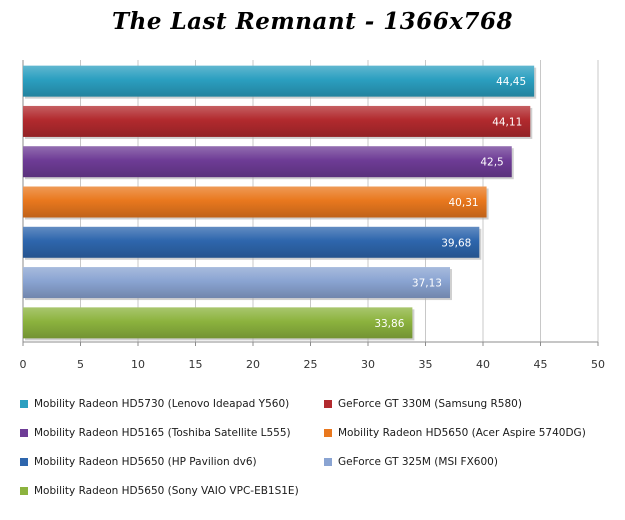 Image resolution: width=625 pixels, height=520 pixels. I want to click on legend-item: GeForce GT 325M (MSI FX600), so click(411, 462).